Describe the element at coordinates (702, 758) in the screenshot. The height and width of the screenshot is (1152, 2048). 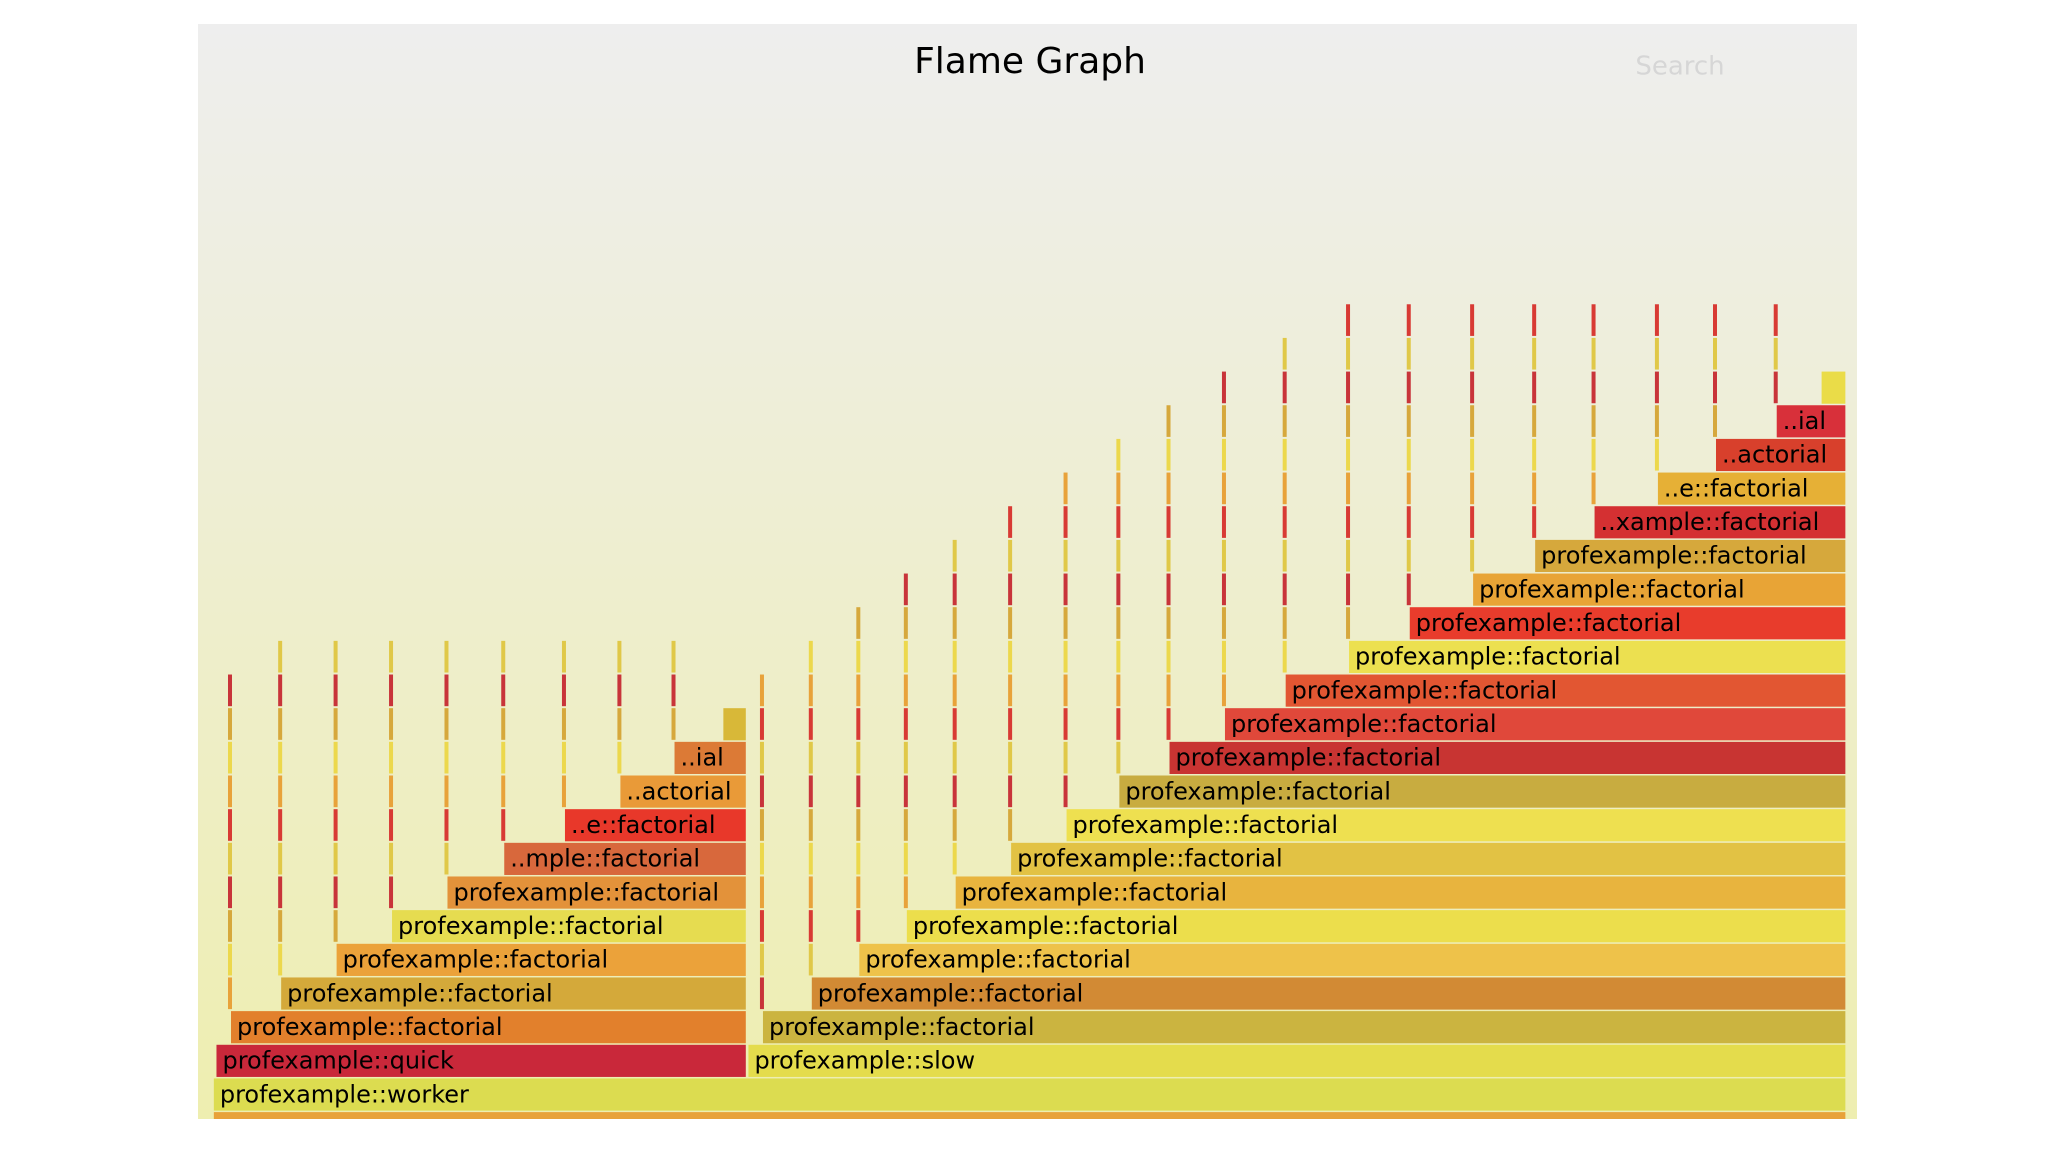
I see `frame-label: ..ial` at that location.